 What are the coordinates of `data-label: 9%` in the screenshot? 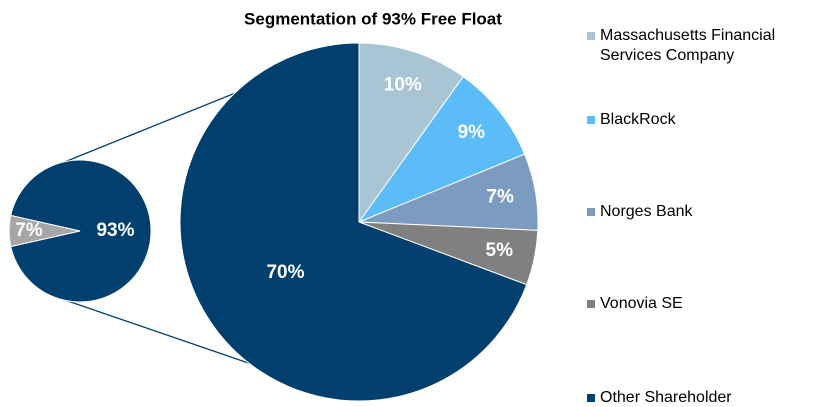 It's located at (472, 132).